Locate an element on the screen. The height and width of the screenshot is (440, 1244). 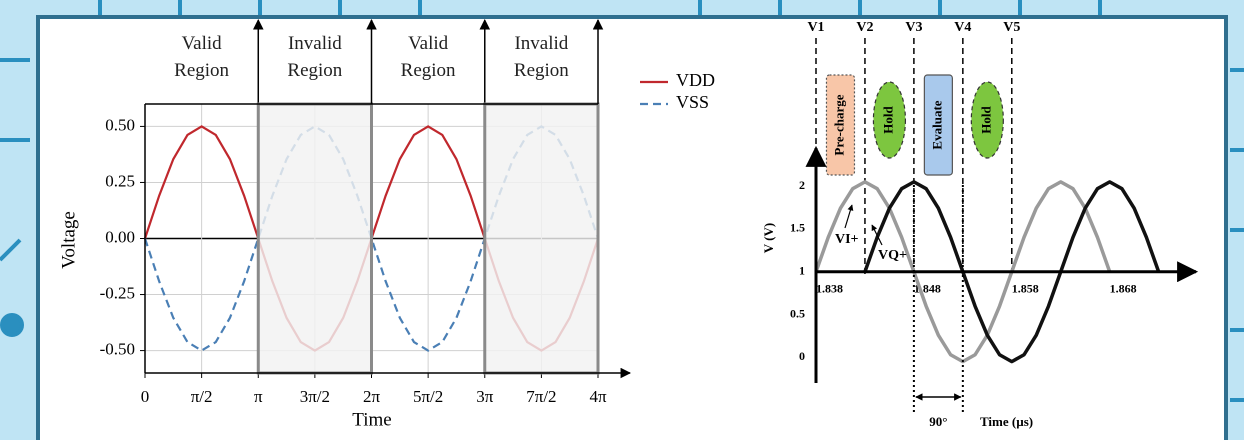
x-tick-label: 1.838 is located at coordinates (829, 288).